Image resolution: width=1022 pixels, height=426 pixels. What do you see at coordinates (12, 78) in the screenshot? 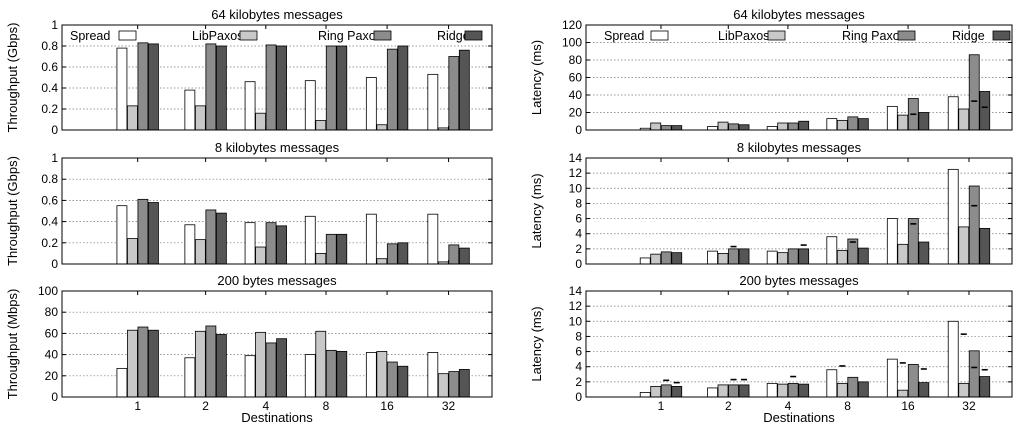
I see `y-axis-label: Throughput (Gbps)` at bounding box center [12, 78].